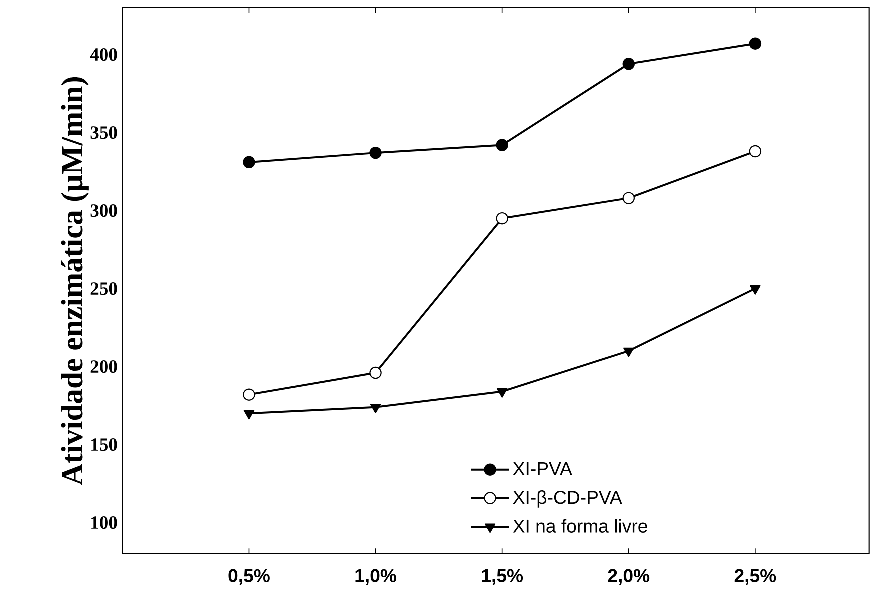 This screenshot has height=608, width=872. Describe the element at coordinates (104, 55) in the screenshot. I see `y-tick-label: 400` at that location.